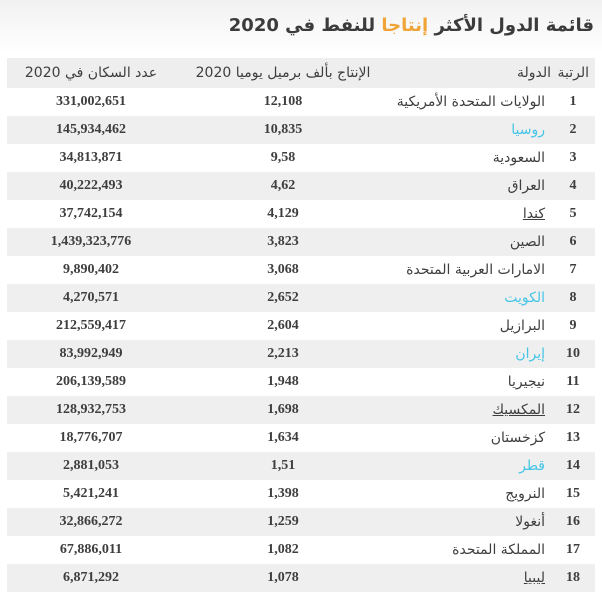 The width and height of the screenshot is (602, 607). I want to click on country-name: السعودية, so click(518, 158).